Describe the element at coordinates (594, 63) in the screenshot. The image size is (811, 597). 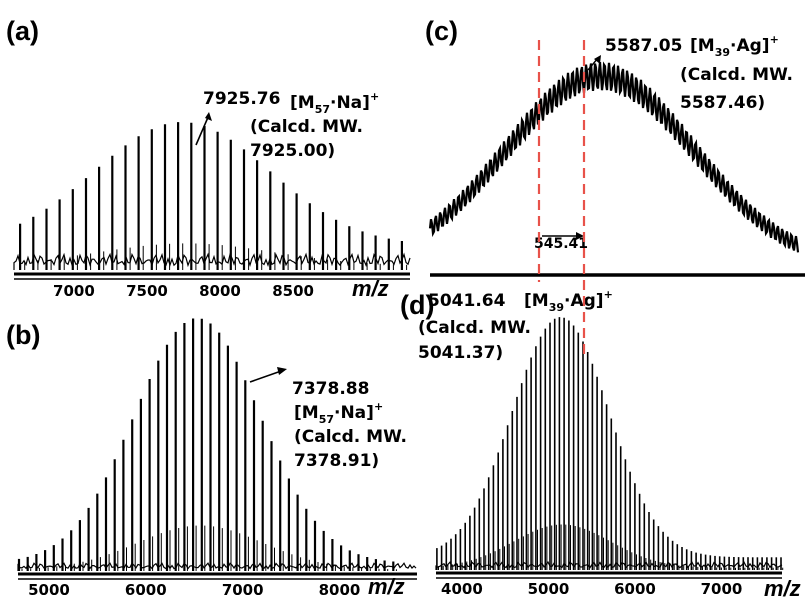
I see `panel-c-peak-arrow` at that location.